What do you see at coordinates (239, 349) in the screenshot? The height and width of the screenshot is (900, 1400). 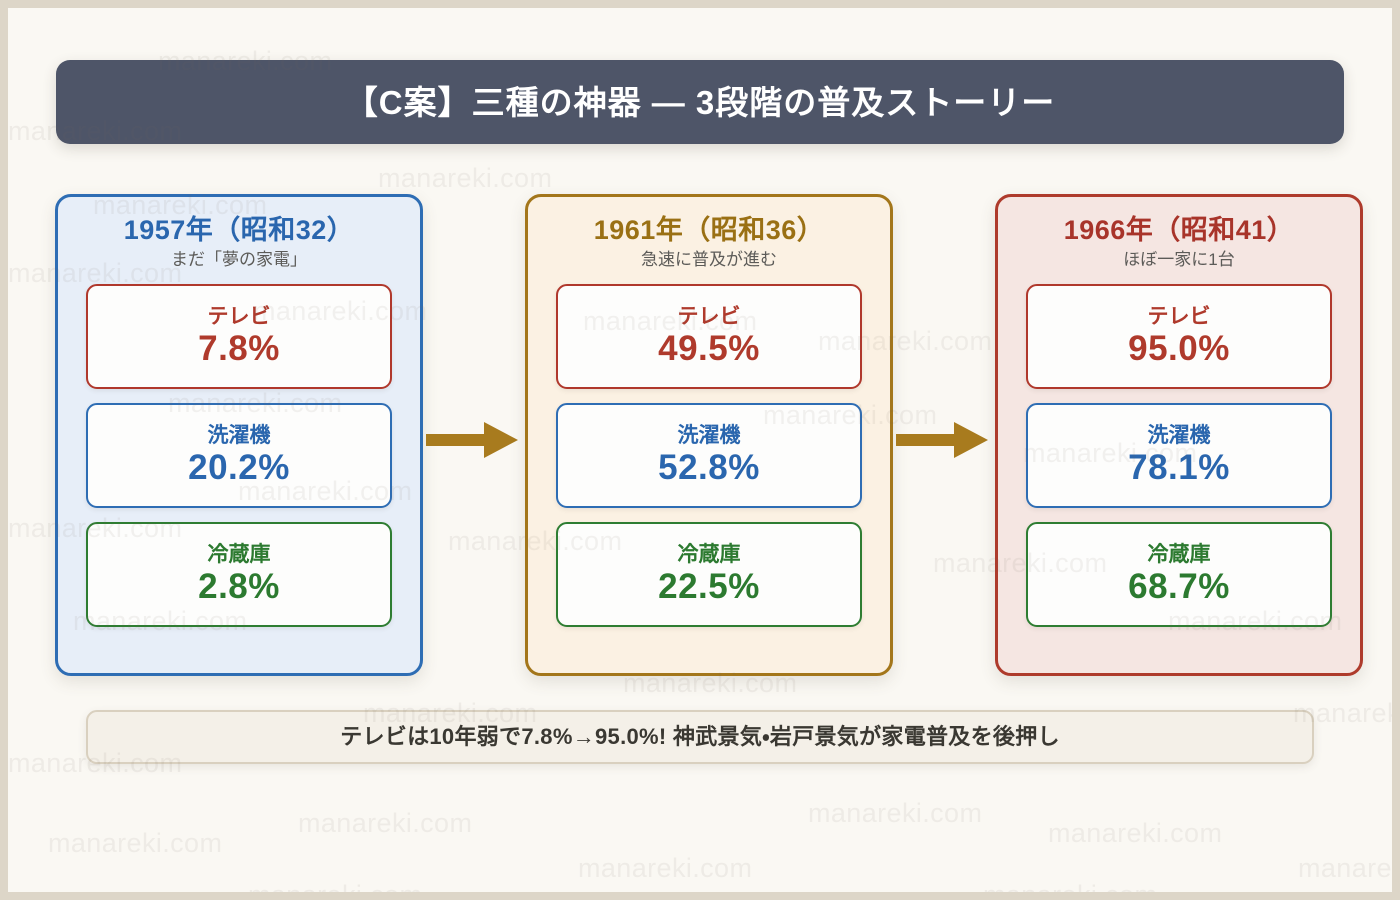 I see `metric-value: 7.8%` at bounding box center [239, 349].